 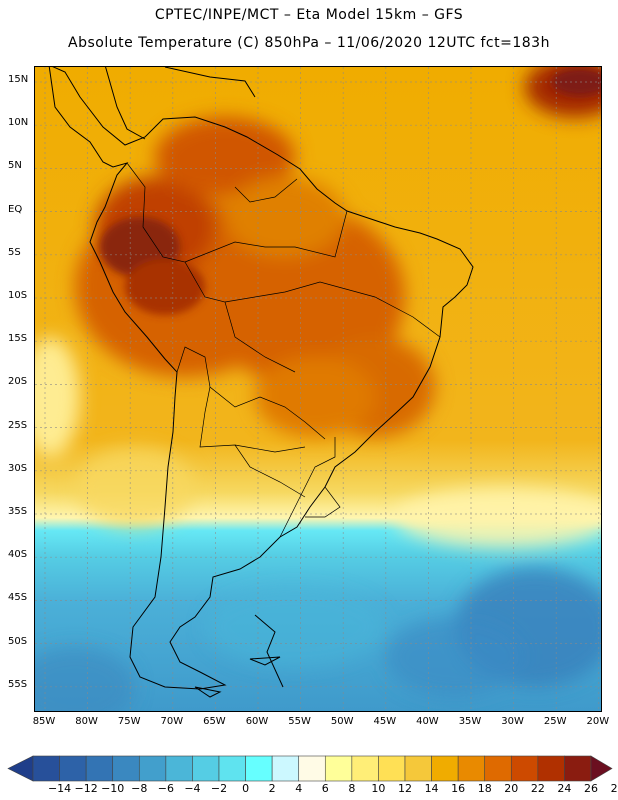 I want to click on colorbar-tick-label: 18, so click(x=484, y=788).